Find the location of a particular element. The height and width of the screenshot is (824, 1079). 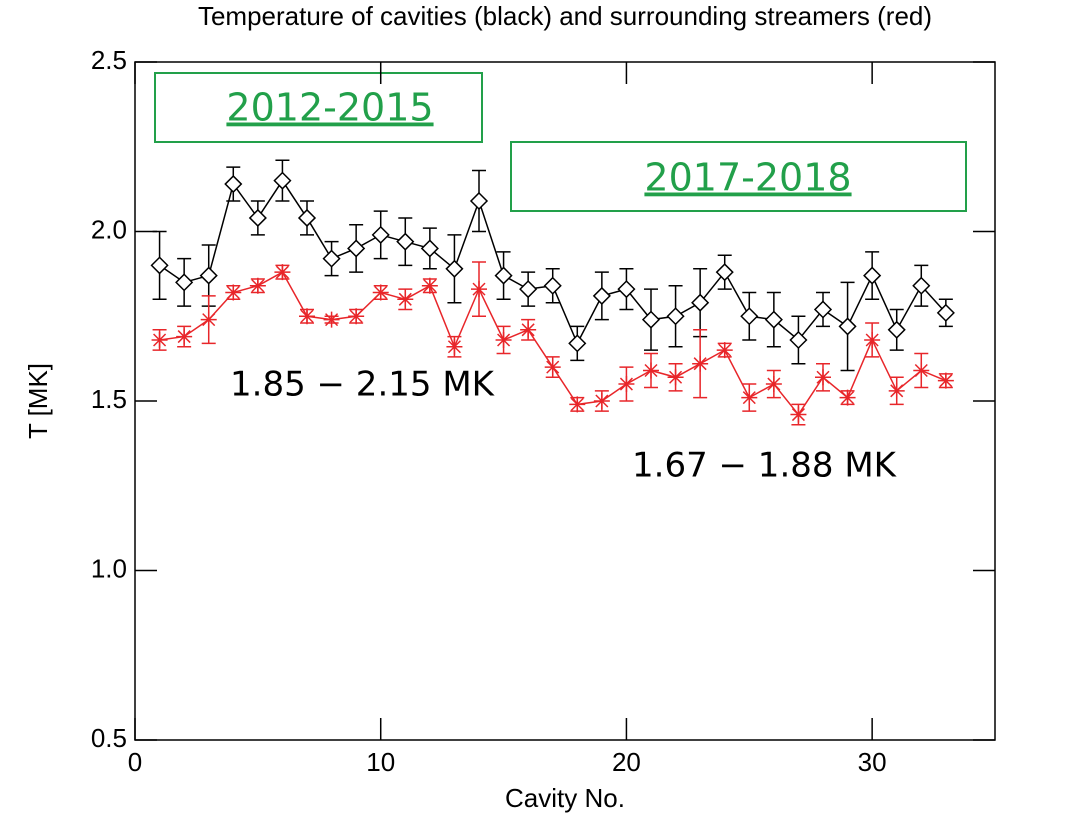

y-tick-label: 0.5 is located at coordinates (109, 738).